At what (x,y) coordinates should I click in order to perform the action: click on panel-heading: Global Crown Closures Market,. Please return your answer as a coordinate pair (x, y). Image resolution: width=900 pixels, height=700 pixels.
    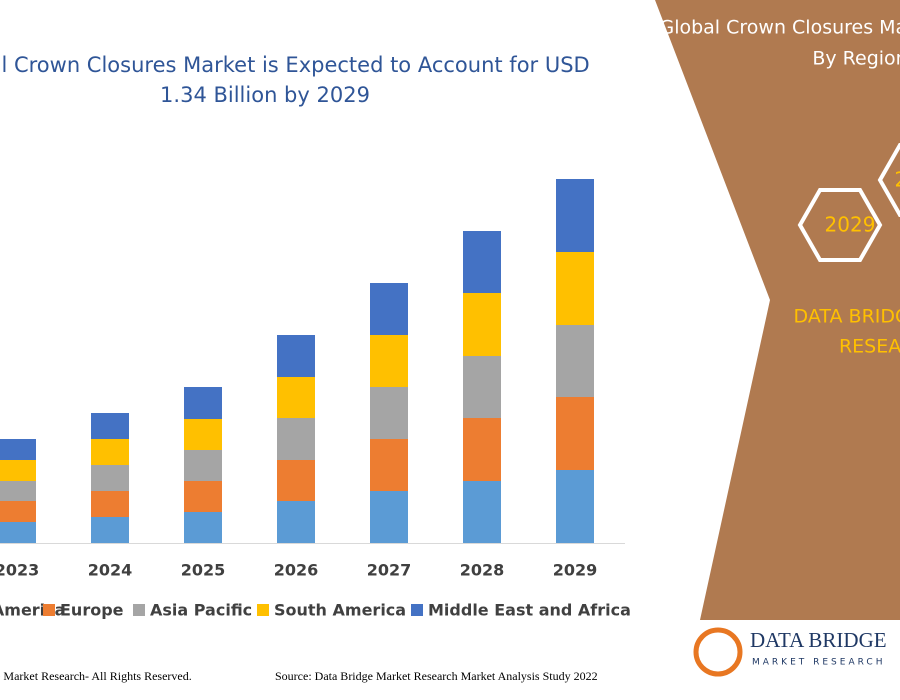
    Looking at the image, I should click on (779, 28).